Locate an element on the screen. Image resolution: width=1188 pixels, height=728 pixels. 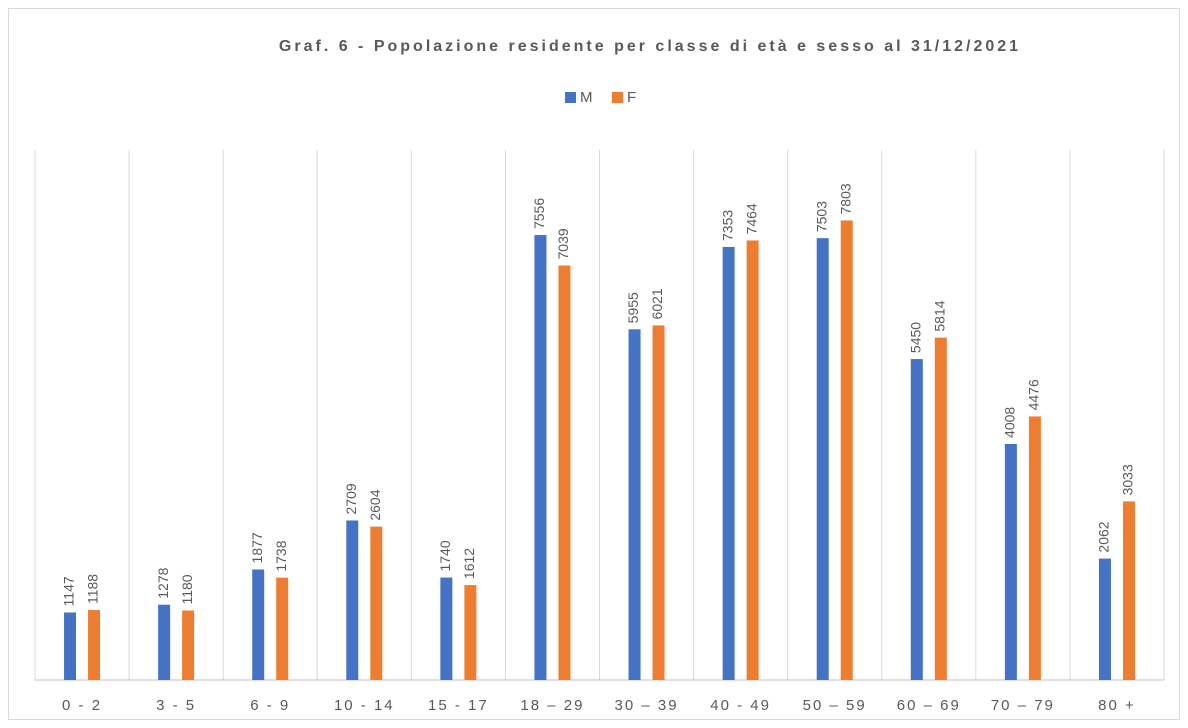
x-tick-label: 50 – 59 is located at coordinates (835, 705).